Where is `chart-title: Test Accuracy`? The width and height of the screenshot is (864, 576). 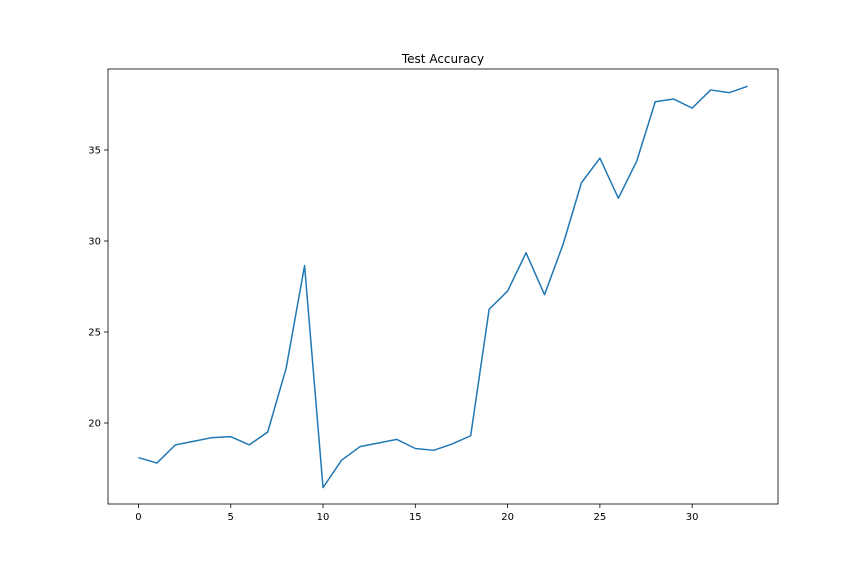
chart-title: Test Accuracy is located at coordinates (442, 59).